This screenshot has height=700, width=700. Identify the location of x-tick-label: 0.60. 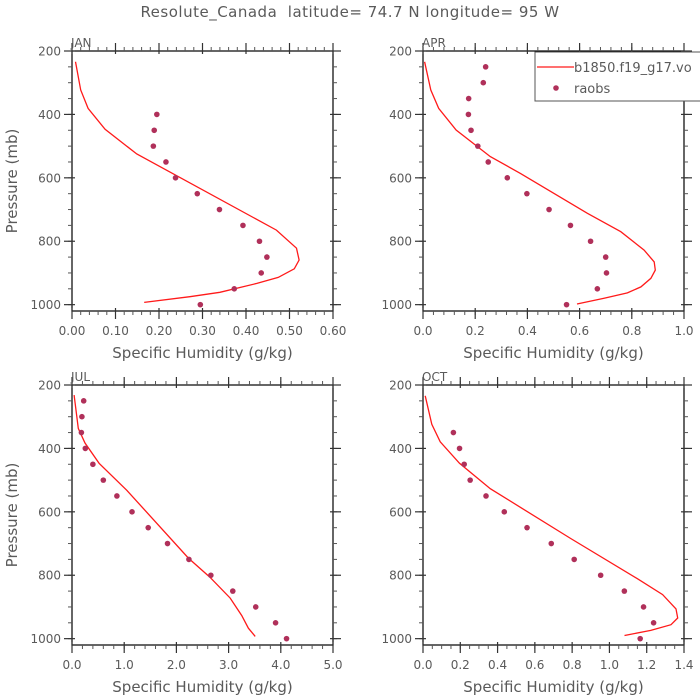
(333, 331).